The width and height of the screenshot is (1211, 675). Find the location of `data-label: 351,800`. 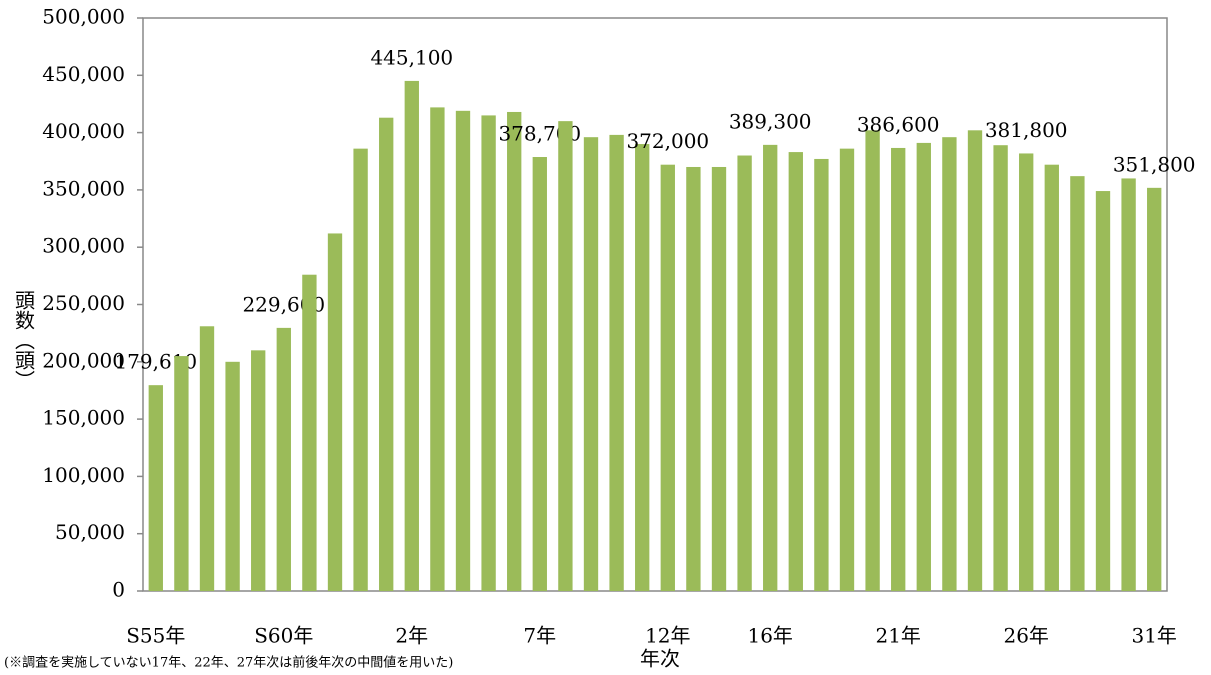

data-label: 351,800 is located at coordinates (1154, 164).